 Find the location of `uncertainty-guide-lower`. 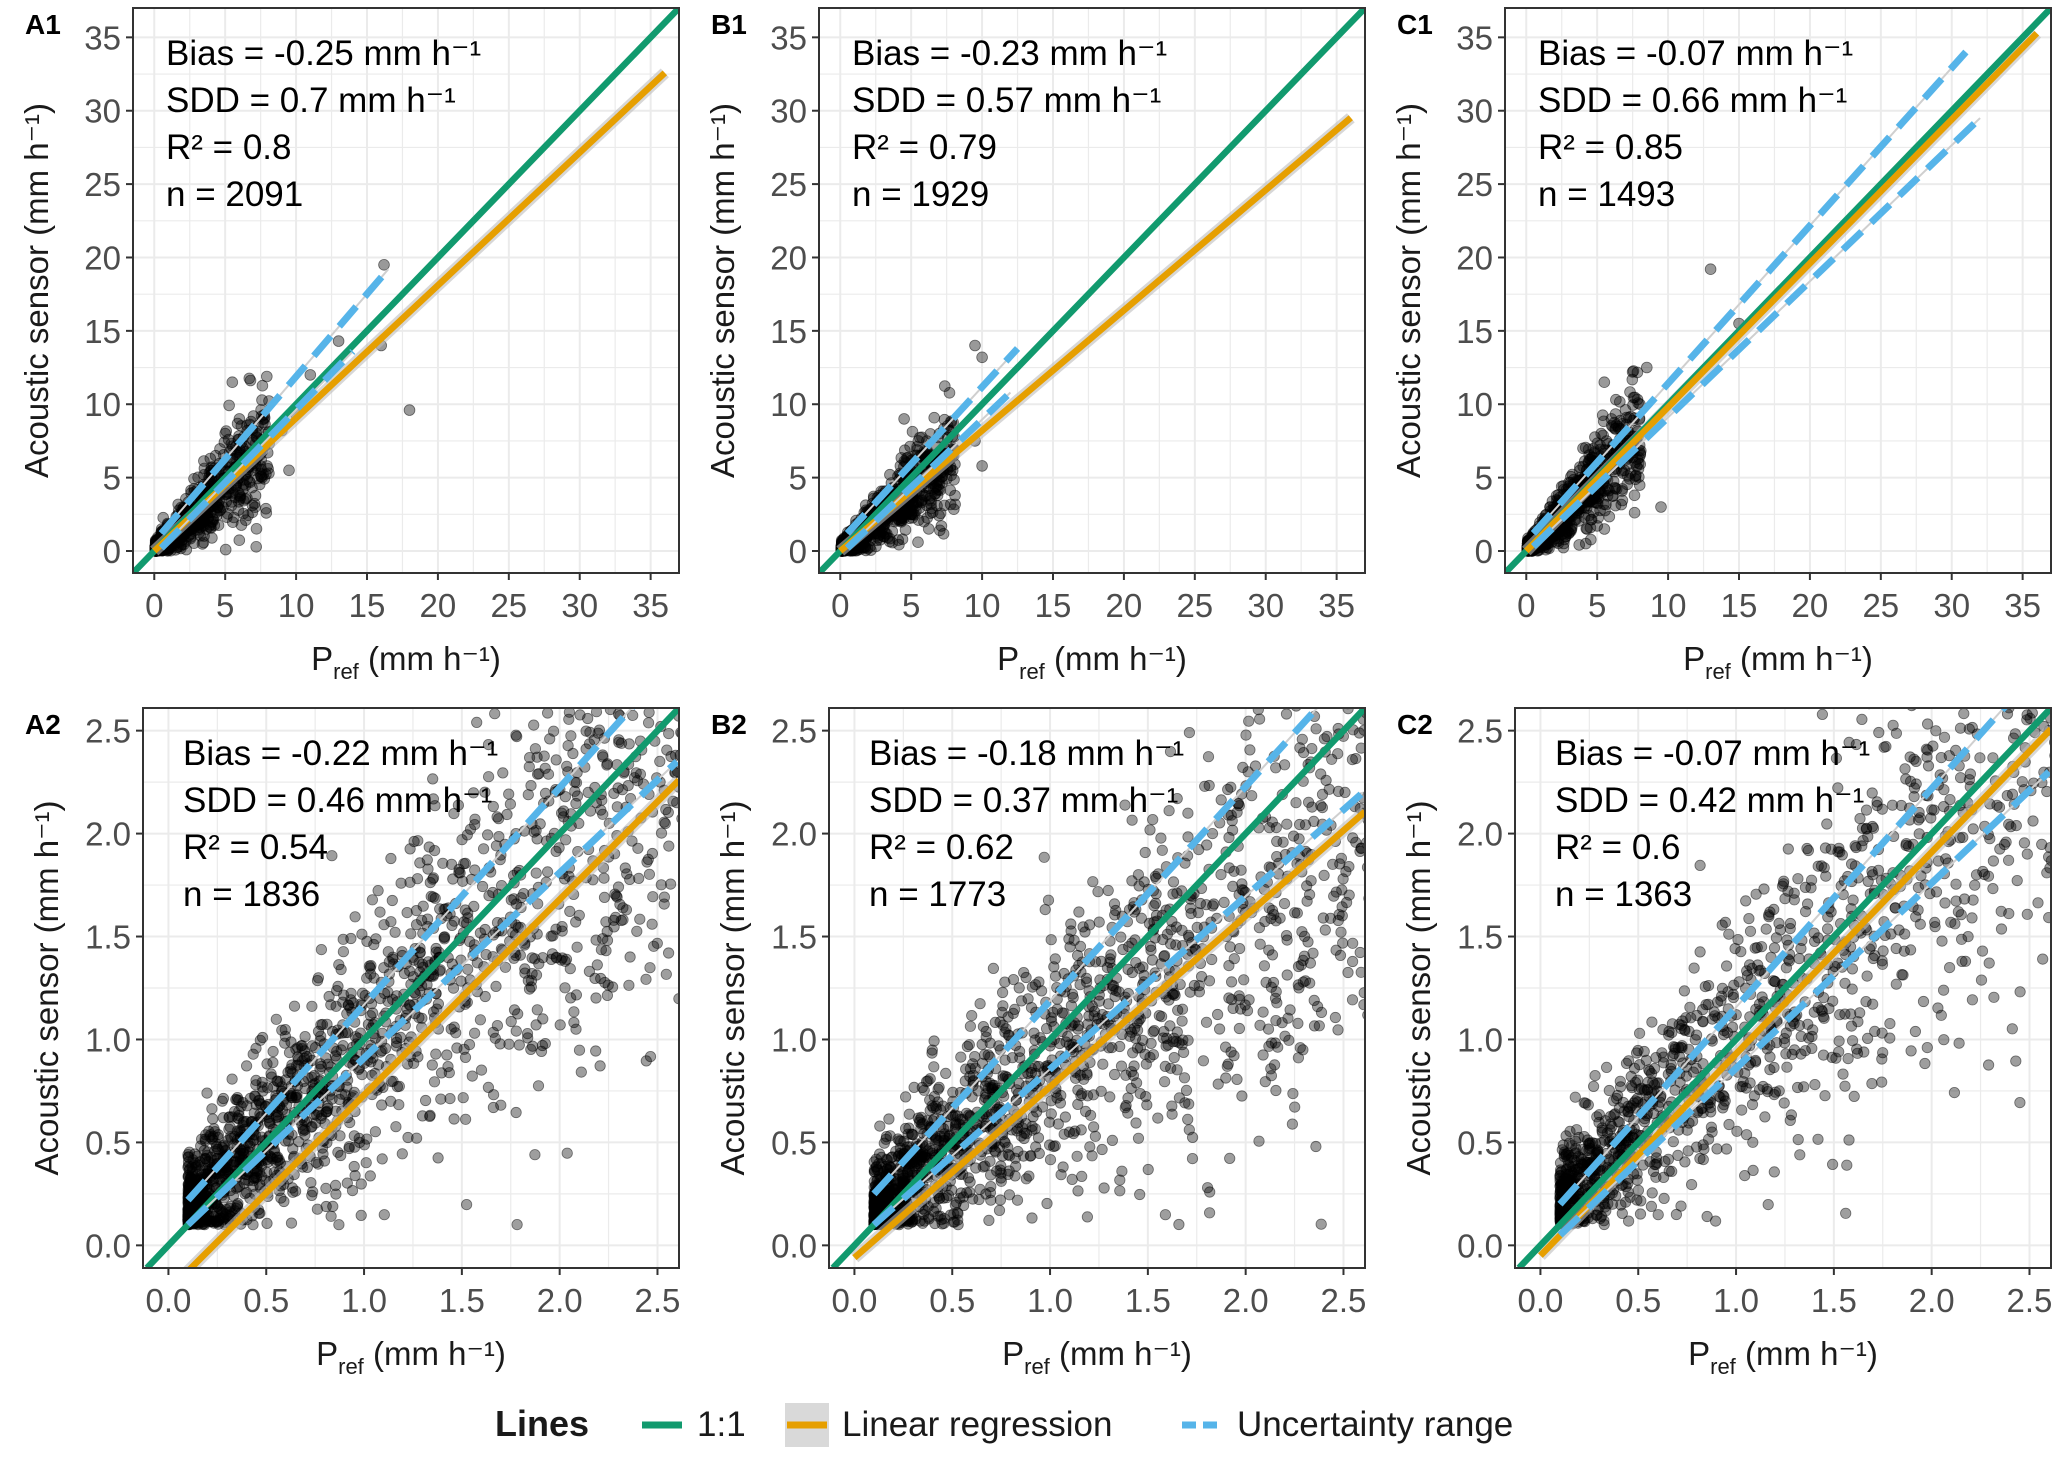

uncertainty-guide-lower is located at coordinates (929, 470).